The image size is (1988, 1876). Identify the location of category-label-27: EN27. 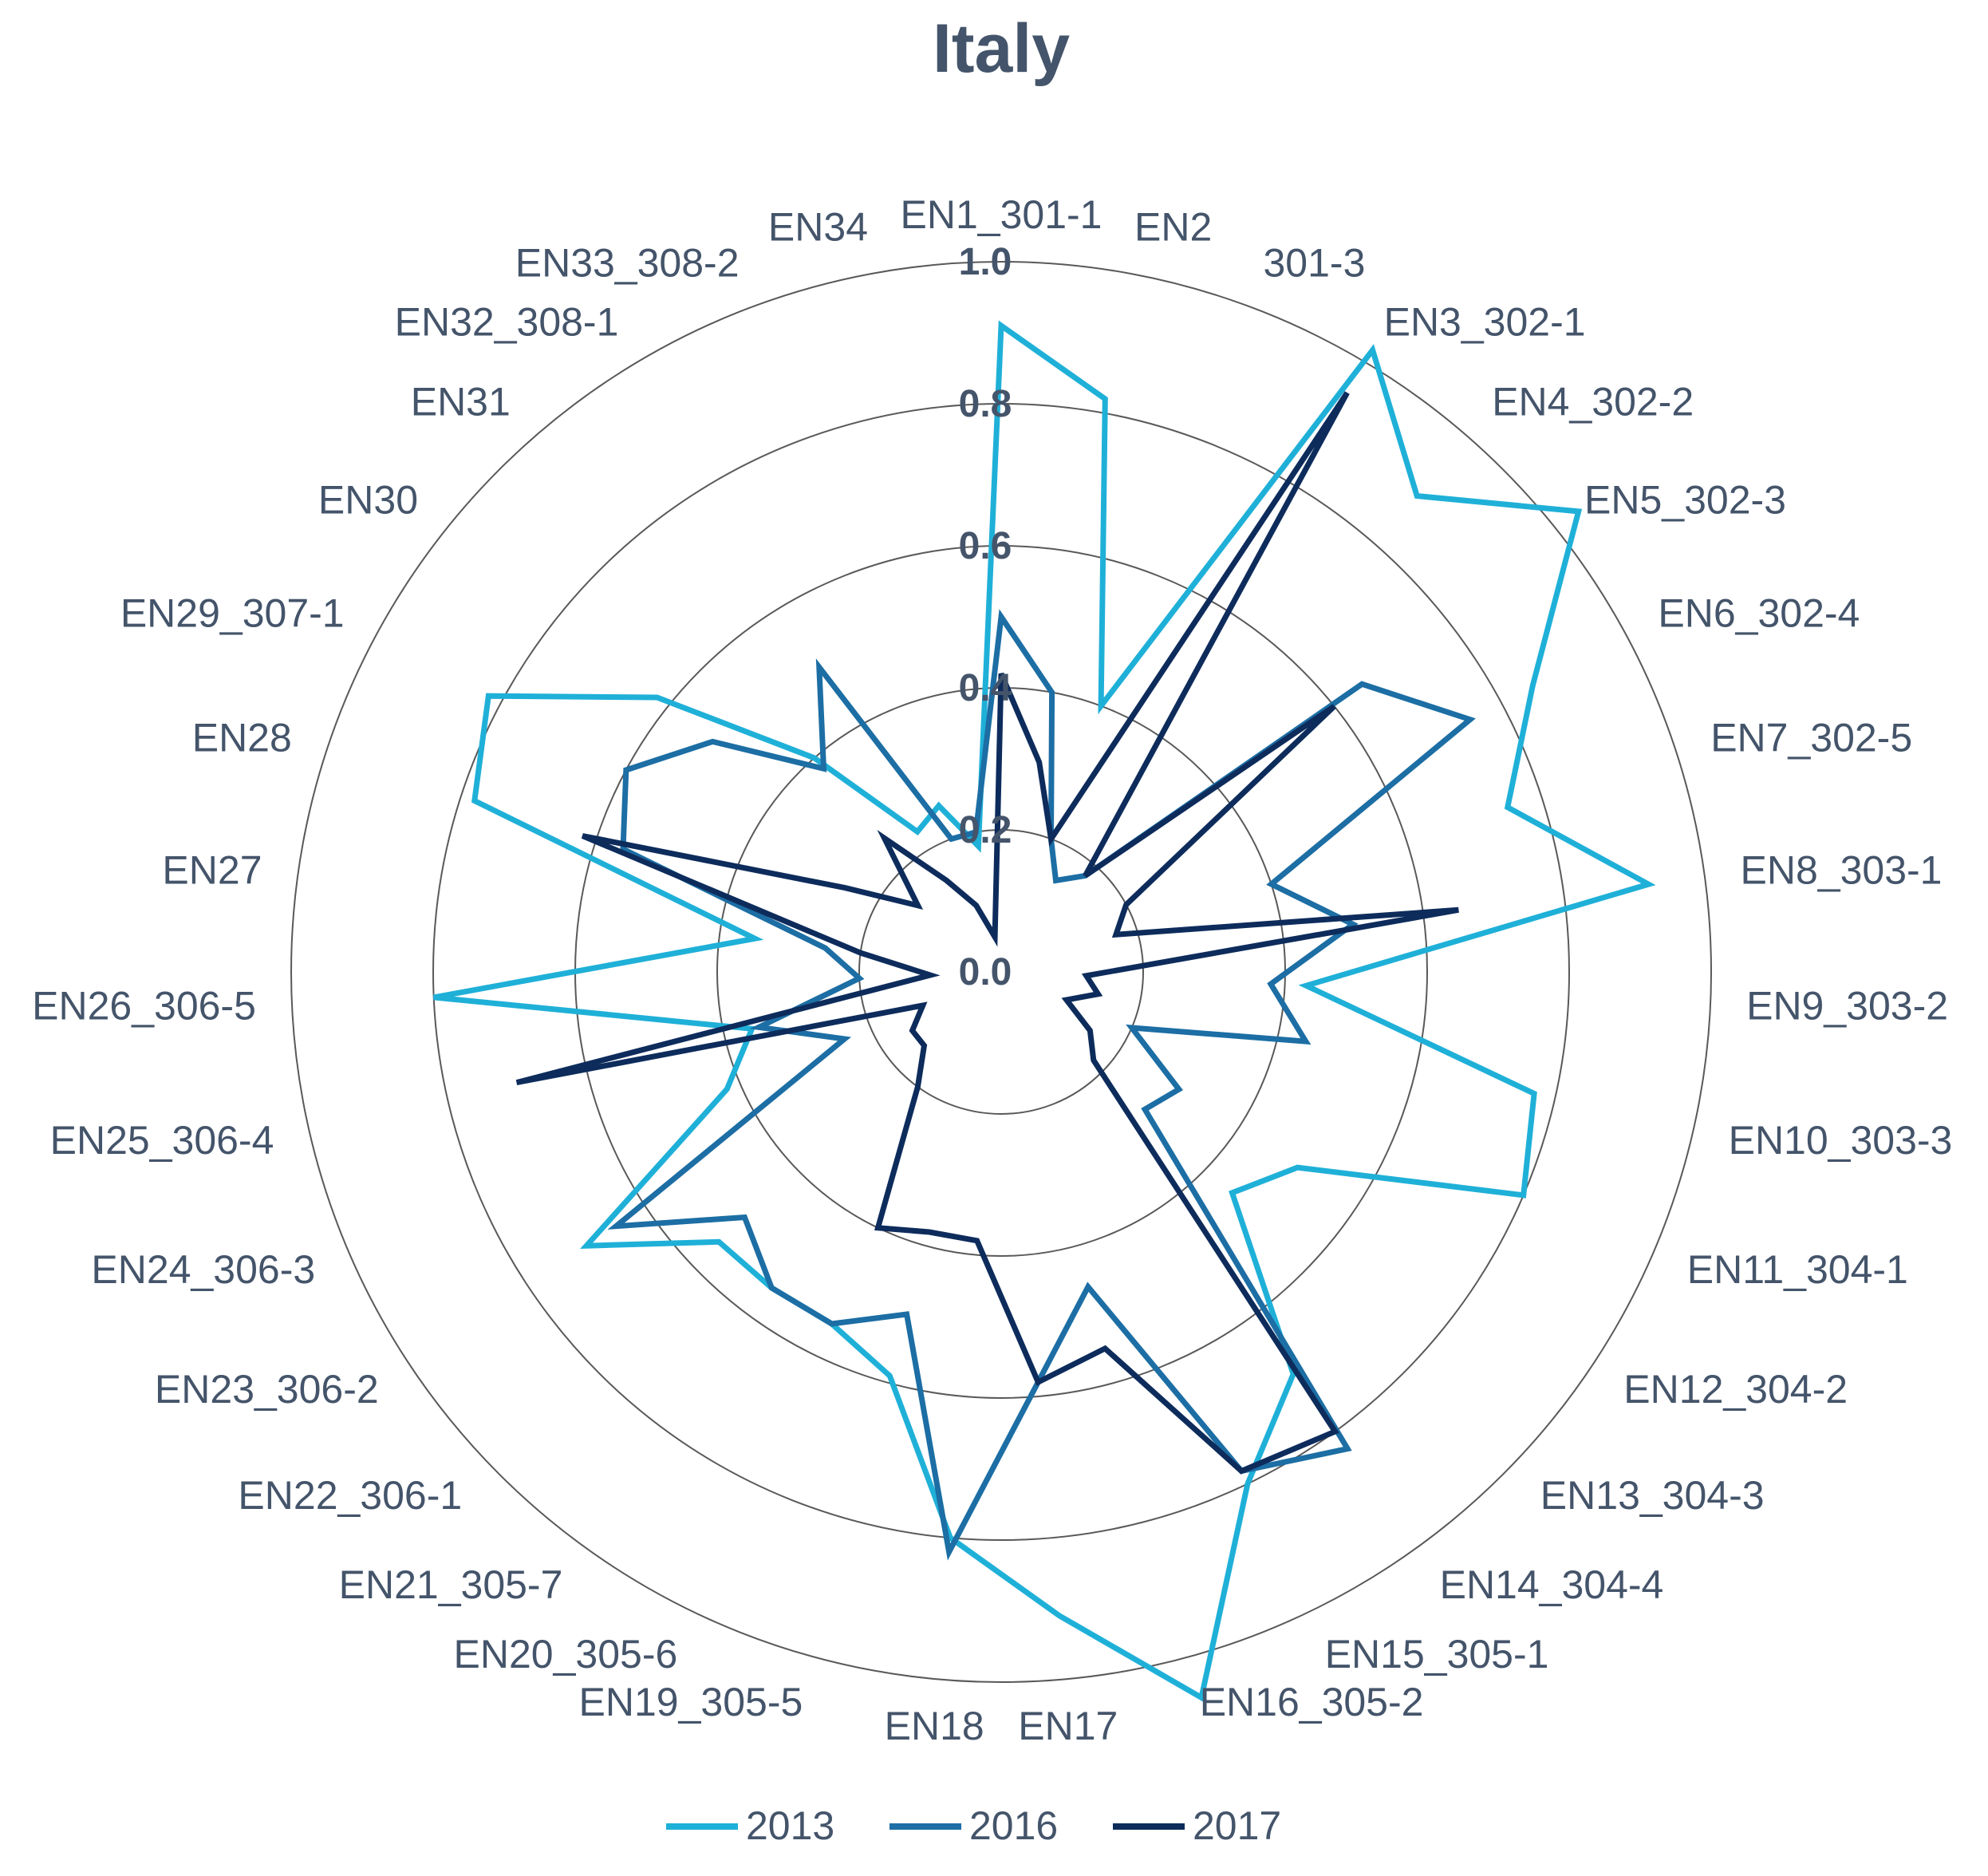
(212, 870).